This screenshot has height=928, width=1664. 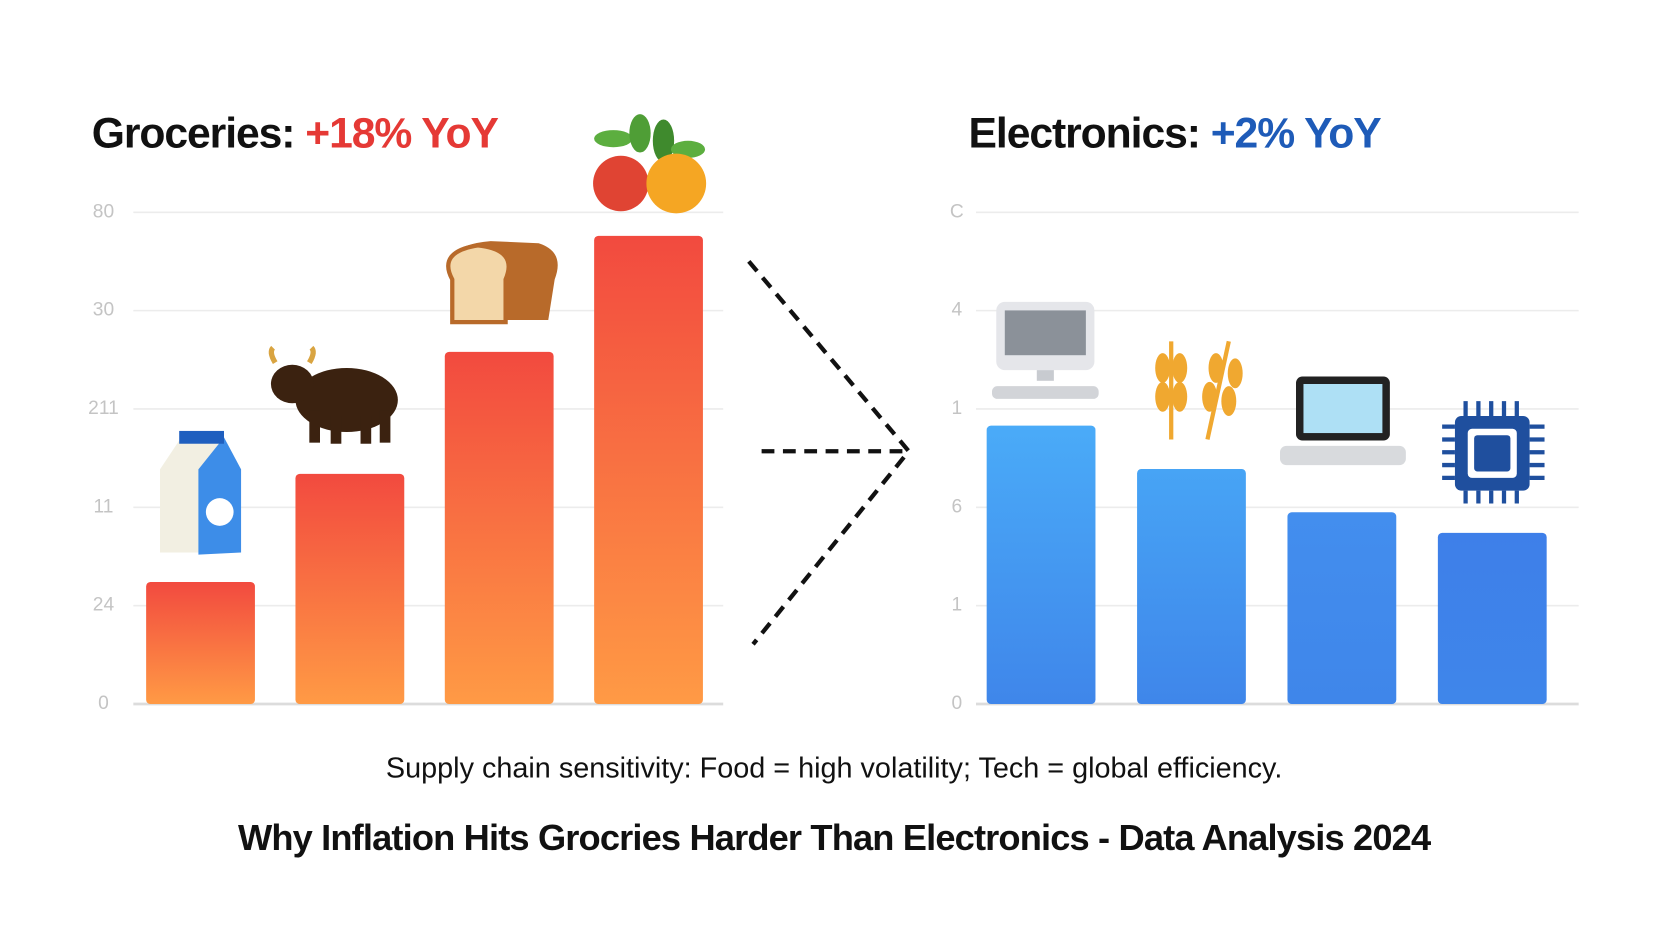 What do you see at coordinates (103, 408) in the screenshot?
I see `y-tick-label: 211` at bounding box center [103, 408].